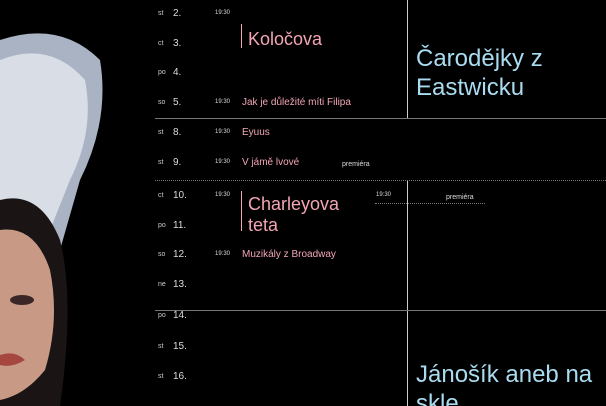 The image size is (606, 406). I want to click on show-title: Čarodějky z Eastwicku, so click(479, 73).